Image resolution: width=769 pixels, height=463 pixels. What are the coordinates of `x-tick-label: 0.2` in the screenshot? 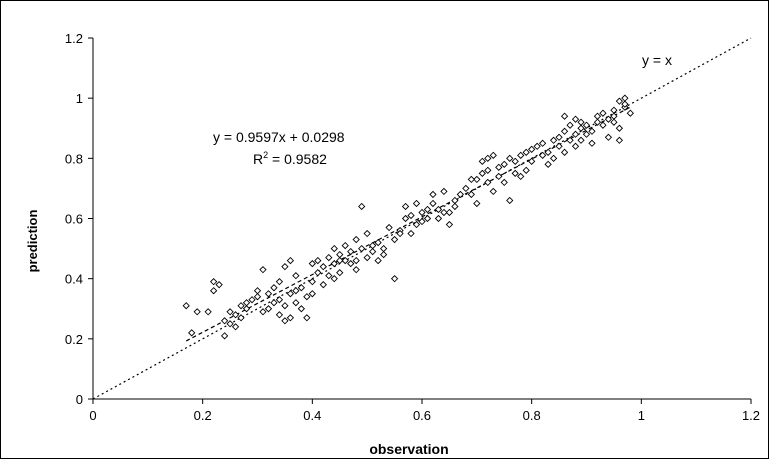 It's located at (203, 415).